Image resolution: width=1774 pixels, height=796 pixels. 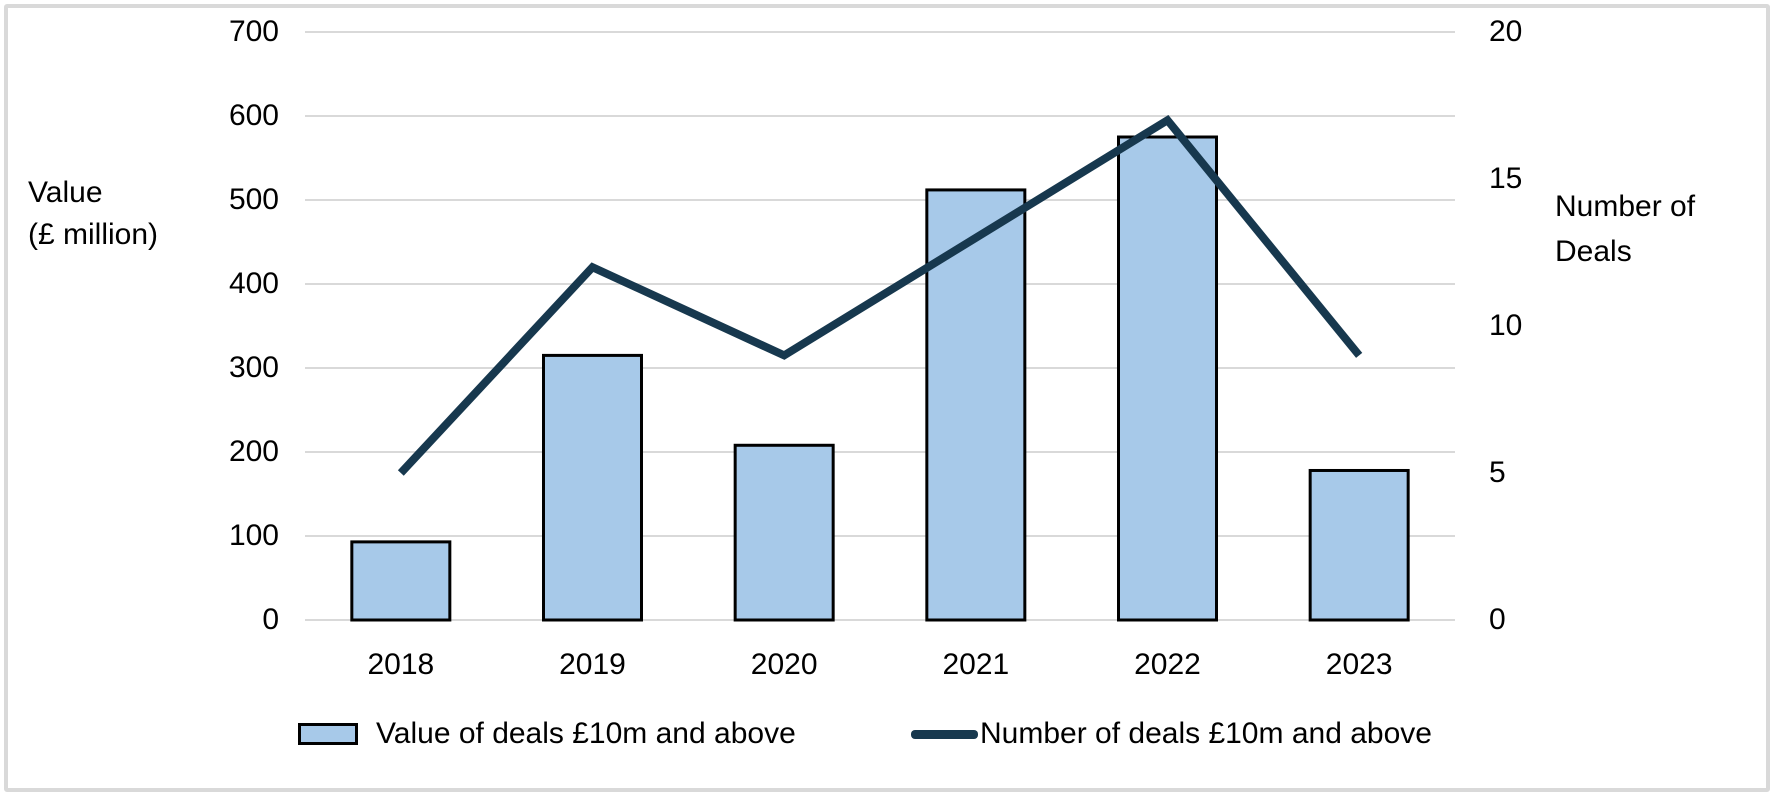 What do you see at coordinates (93, 213) in the screenshot?
I see `left-axis-title: Value (£ million)` at bounding box center [93, 213].